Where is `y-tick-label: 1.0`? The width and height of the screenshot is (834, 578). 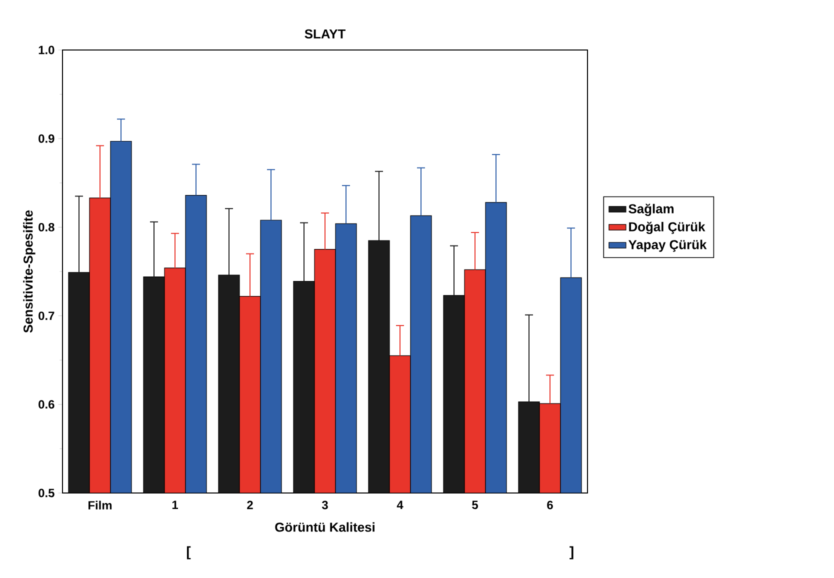 y-tick-label: 1.0 is located at coordinates (46, 50).